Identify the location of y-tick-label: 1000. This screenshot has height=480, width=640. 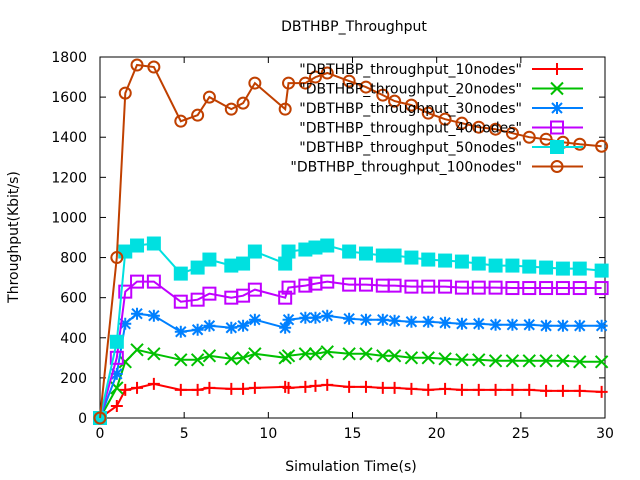
(69, 218).